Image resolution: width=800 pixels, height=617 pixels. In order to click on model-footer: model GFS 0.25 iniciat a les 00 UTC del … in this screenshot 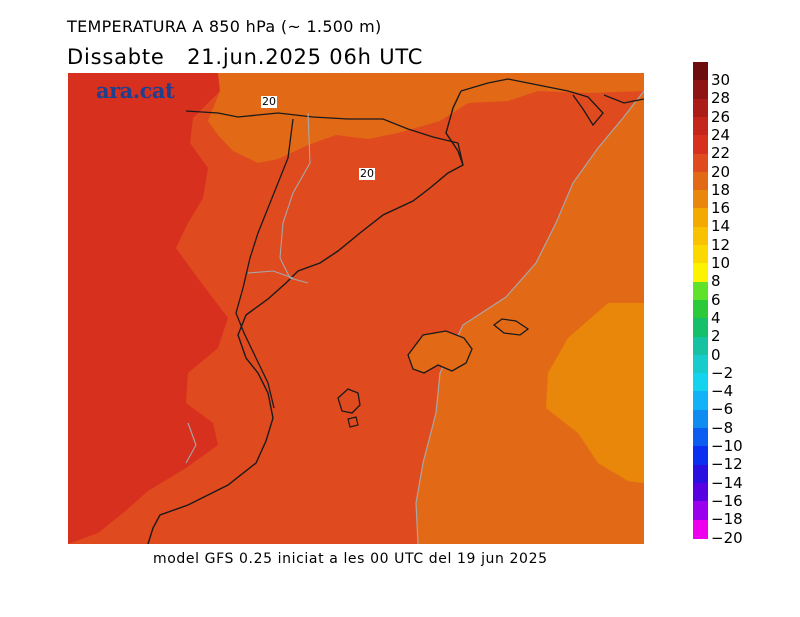, I will do `click(350, 559)`.